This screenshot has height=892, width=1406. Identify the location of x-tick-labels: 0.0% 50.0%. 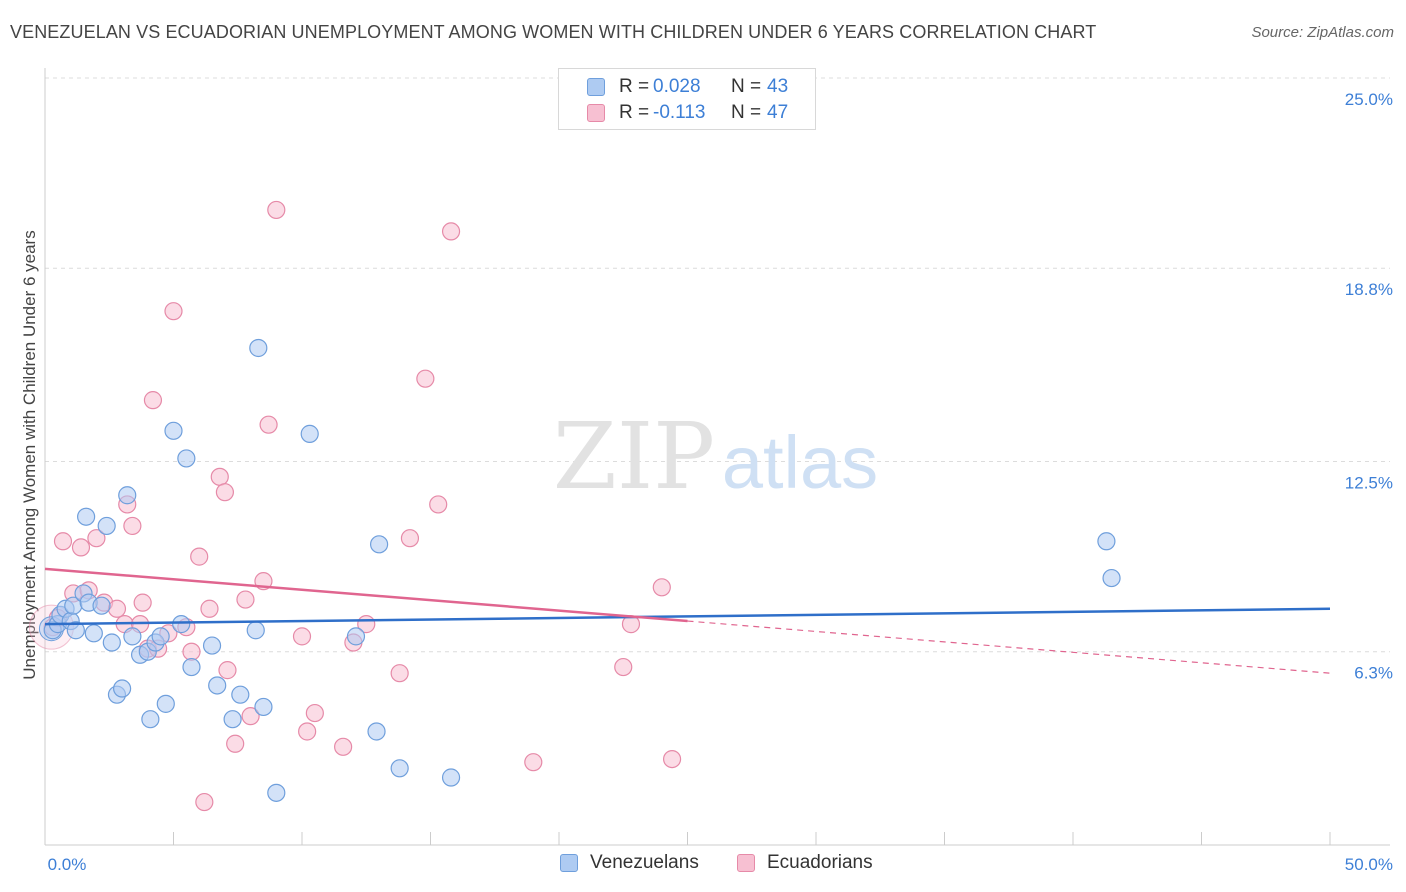
(720, 864).